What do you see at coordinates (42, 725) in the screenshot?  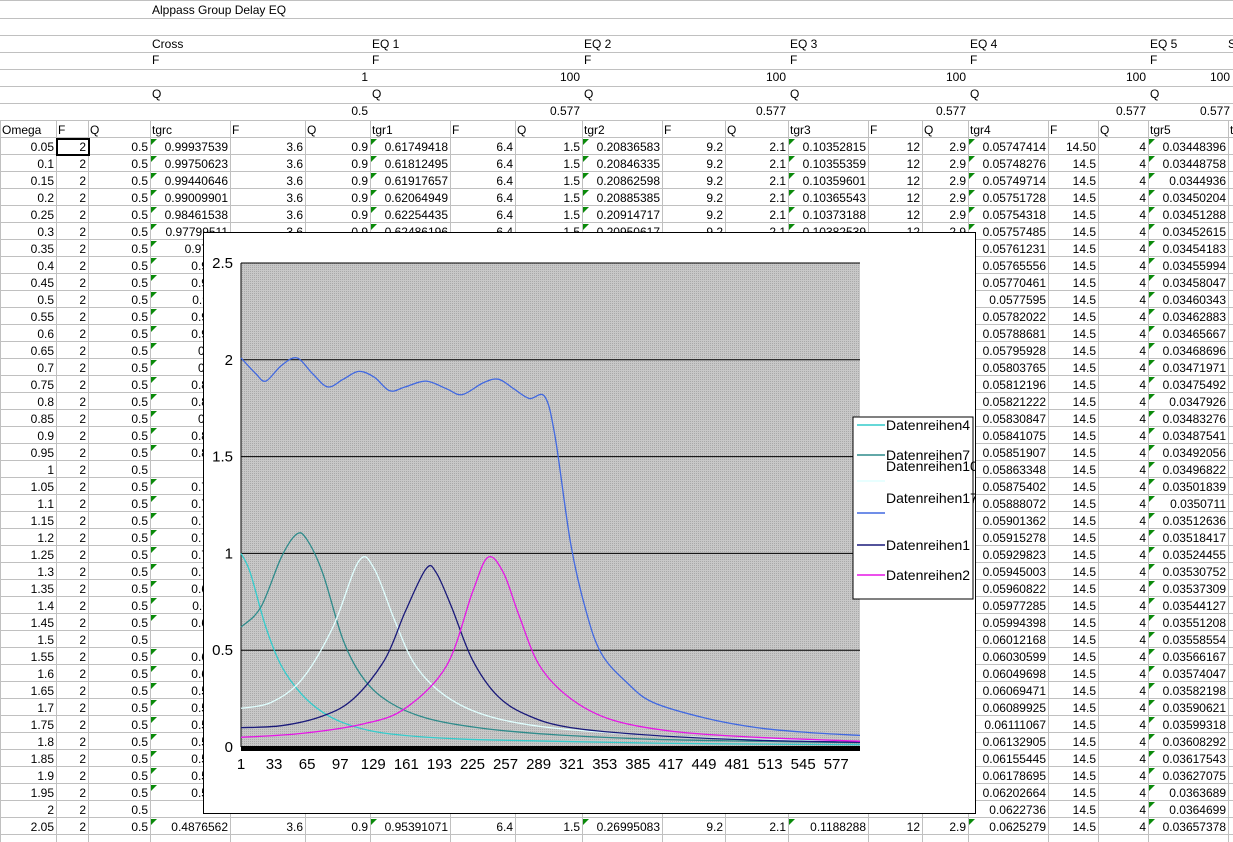 I see `table-cell: 1.75` at bounding box center [42, 725].